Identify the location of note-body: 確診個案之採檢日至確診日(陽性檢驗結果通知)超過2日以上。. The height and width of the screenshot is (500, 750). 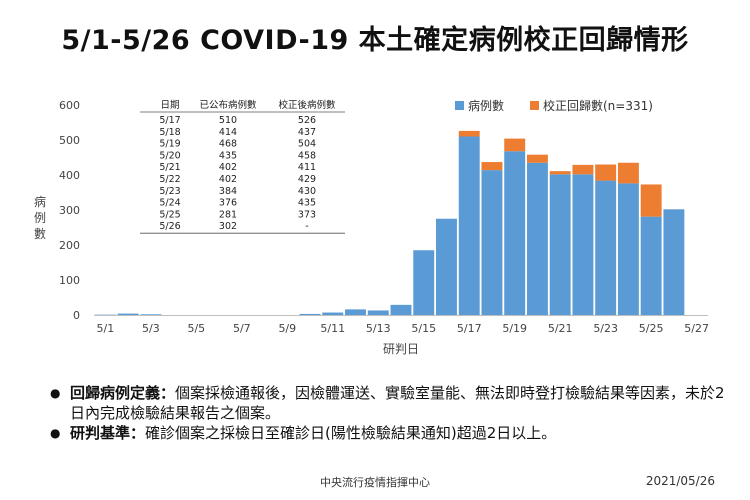
(351, 433).